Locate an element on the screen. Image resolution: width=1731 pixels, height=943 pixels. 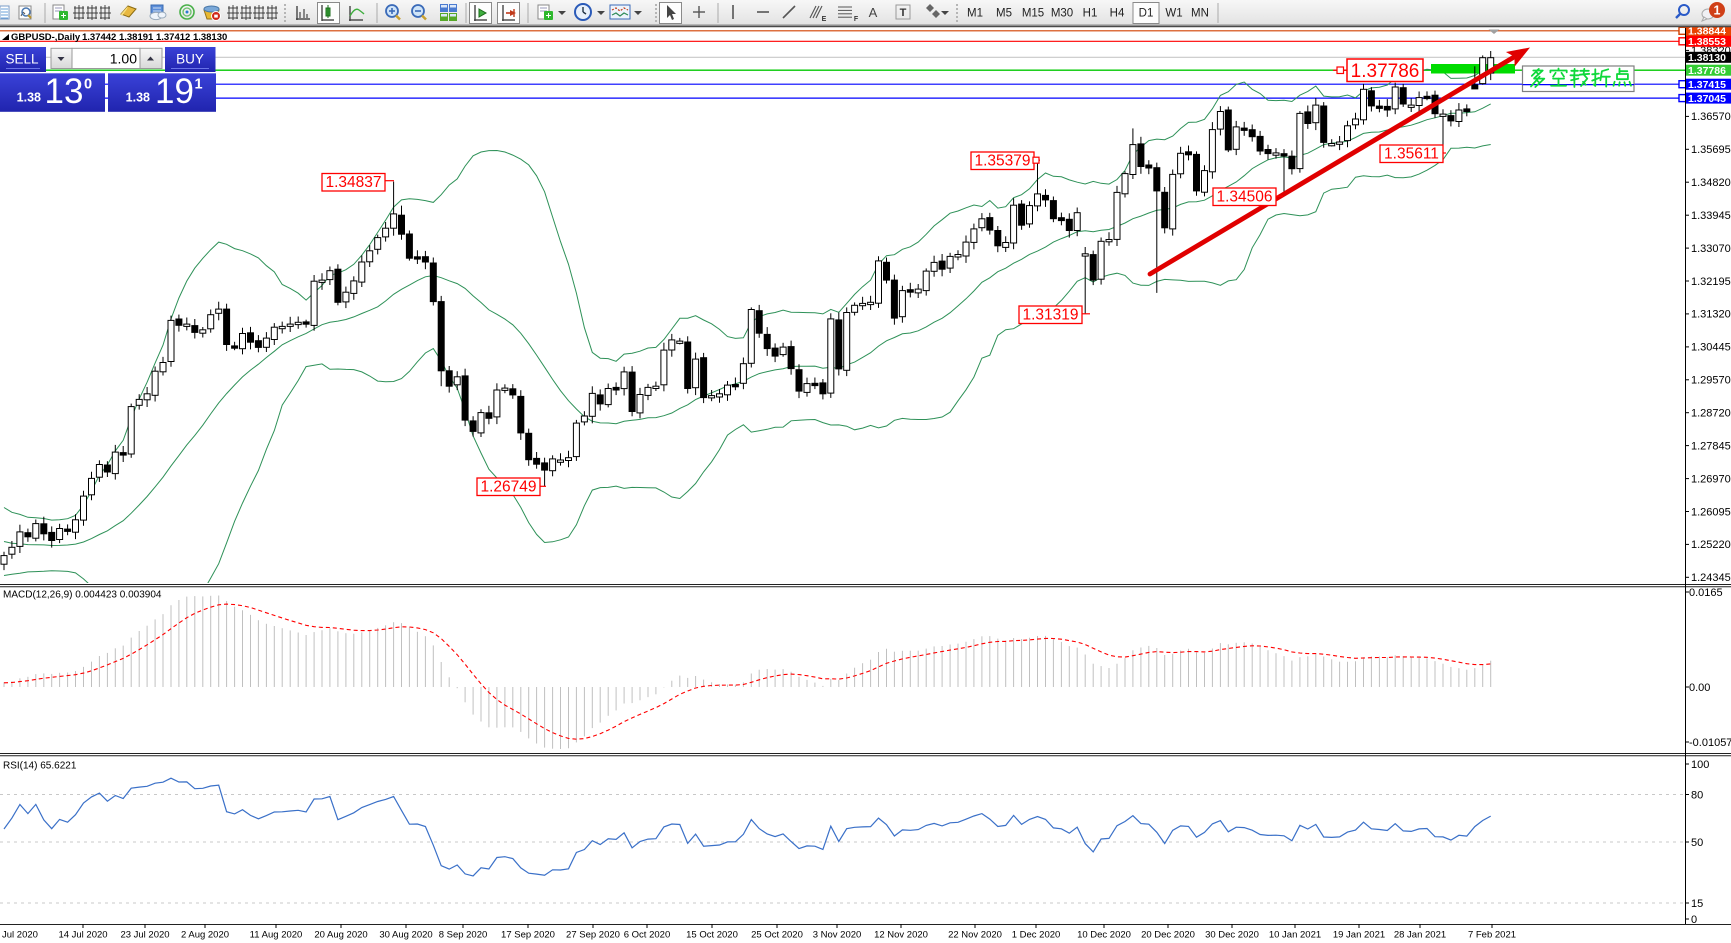
svg-text: M15 is located at coordinates (1033, 14).